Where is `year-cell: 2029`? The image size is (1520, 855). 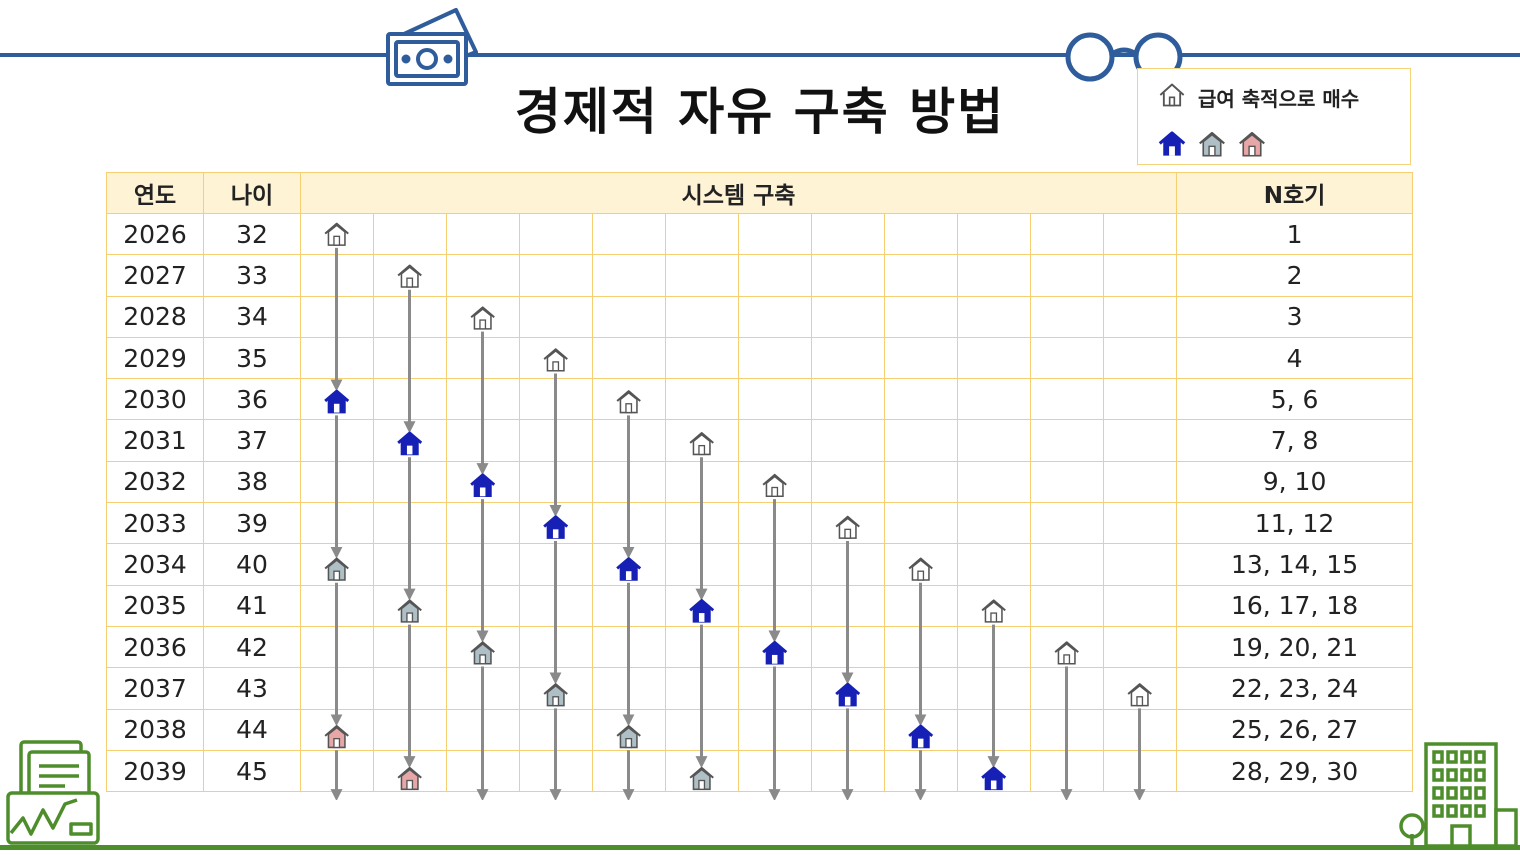 year-cell: 2029 is located at coordinates (155, 358).